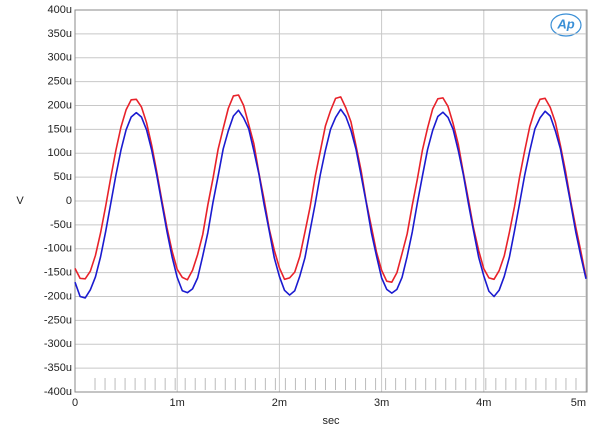 This screenshot has height=439, width=600. Describe the element at coordinates (483, 403) in the screenshot. I see `x-tick-label: 4m` at that location.